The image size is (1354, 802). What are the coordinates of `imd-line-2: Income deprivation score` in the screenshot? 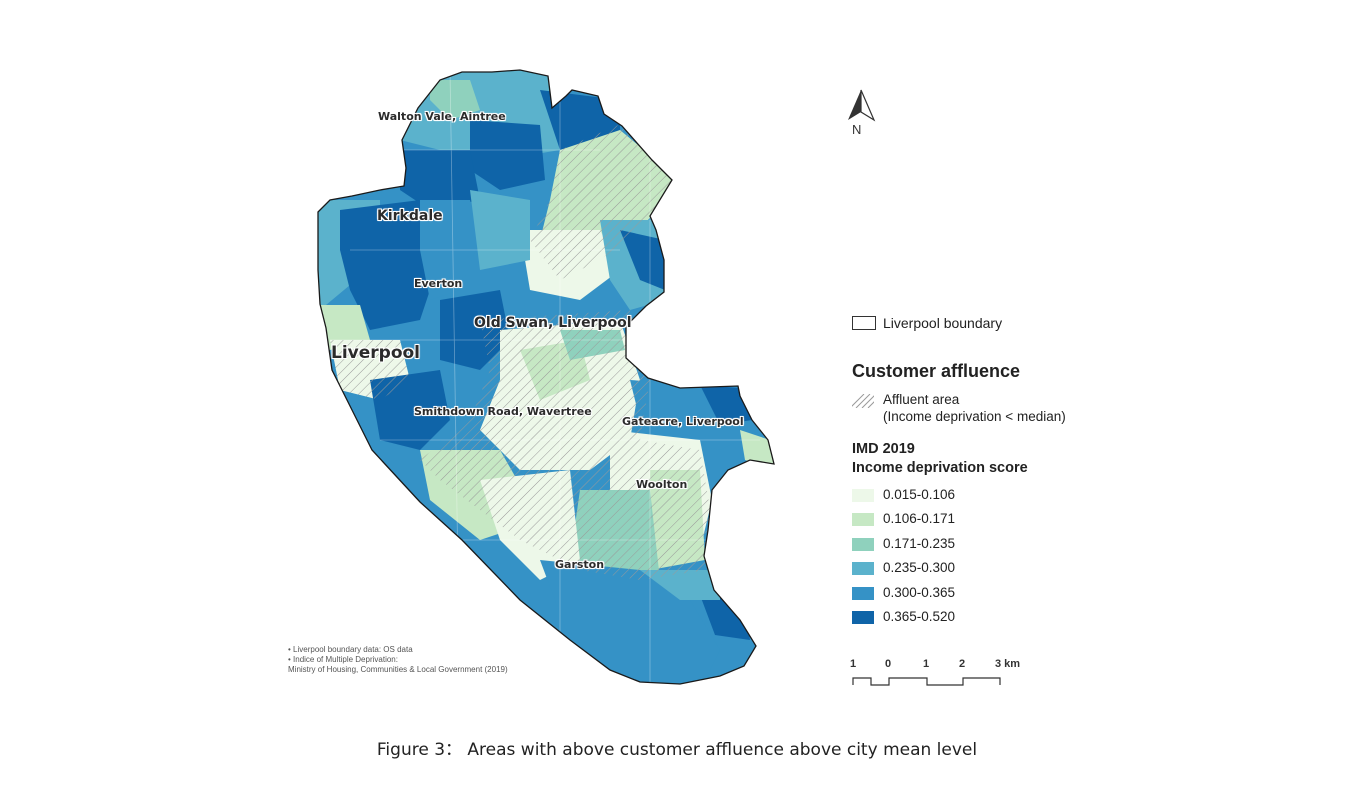 It's located at (940, 468).